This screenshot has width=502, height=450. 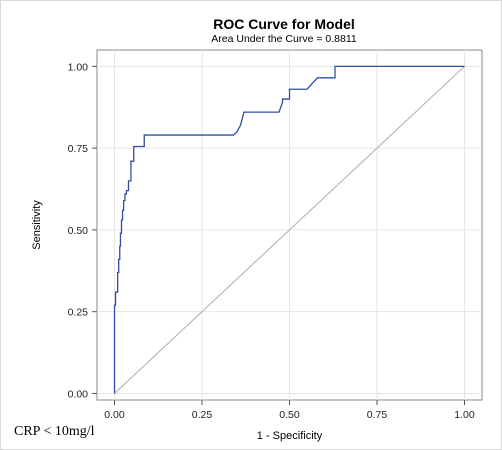 What do you see at coordinates (464, 415) in the screenshot?
I see `x-tick-label: 1.00` at bounding box center [464, 415].